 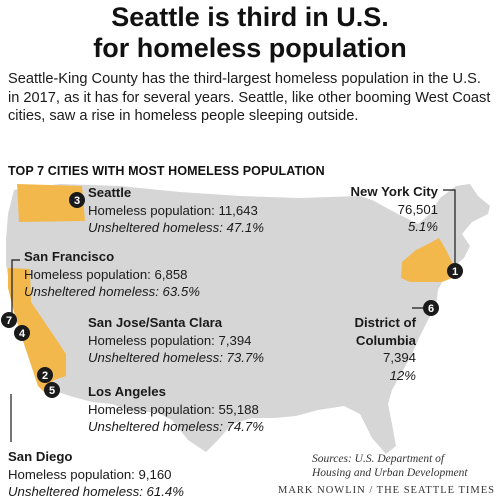 I want to click on rank-marker-sf: 7, so click(x=9, y=320).